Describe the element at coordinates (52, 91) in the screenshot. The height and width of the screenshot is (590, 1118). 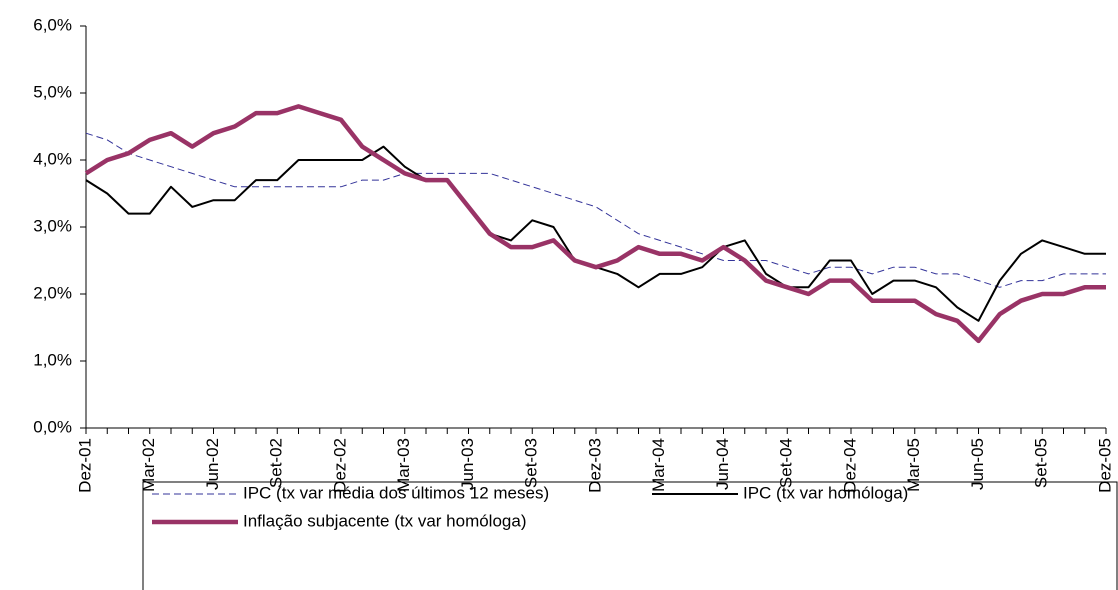
I see `y-tick-label: 5,0%` at that location.